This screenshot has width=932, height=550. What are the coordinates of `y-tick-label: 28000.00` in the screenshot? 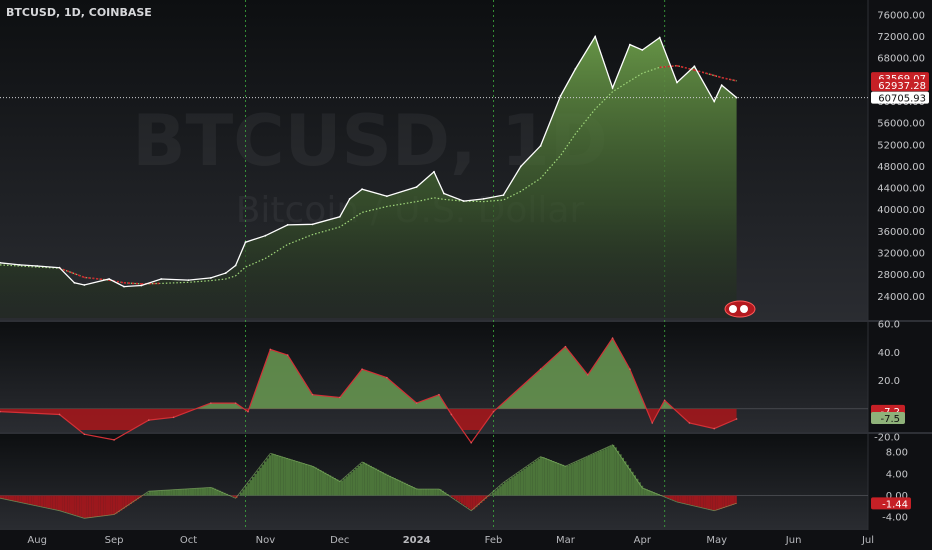 It's located at (901, 275).